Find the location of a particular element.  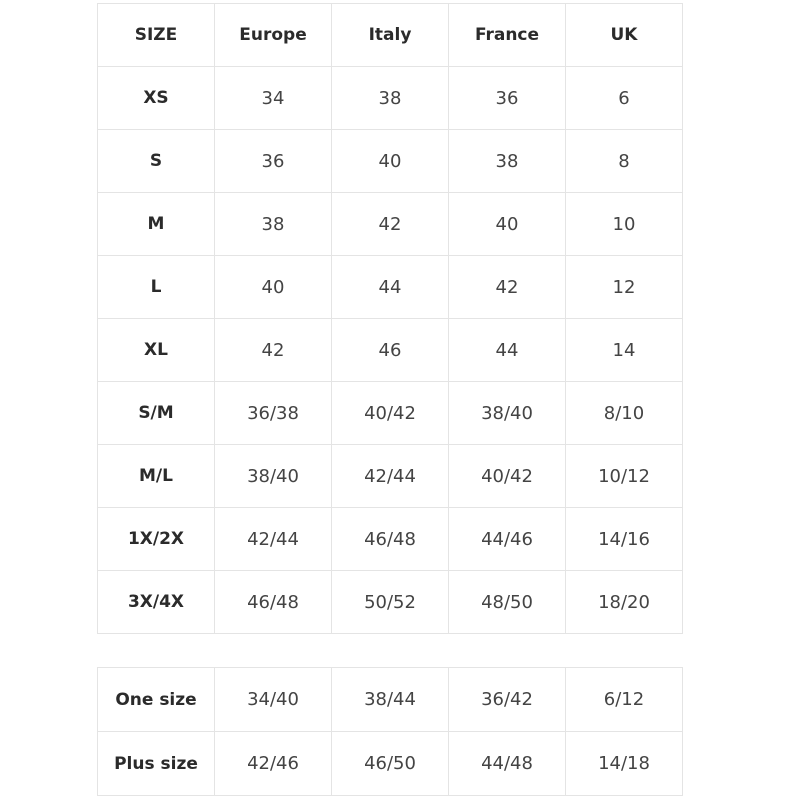

size-value: 46 is located at coordinates (390, 350).